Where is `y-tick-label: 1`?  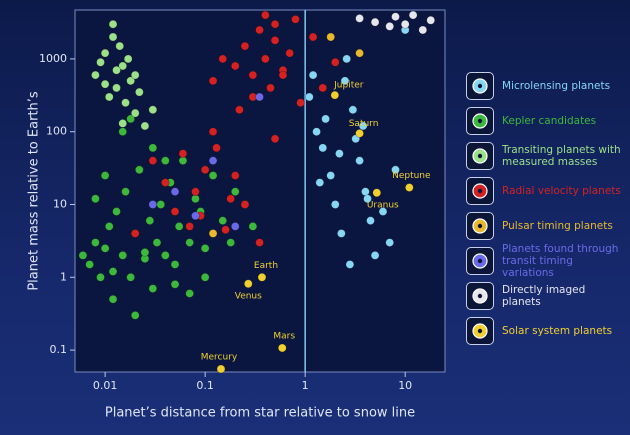
y-tick-label: 1 is located at coordinates (63, 276).